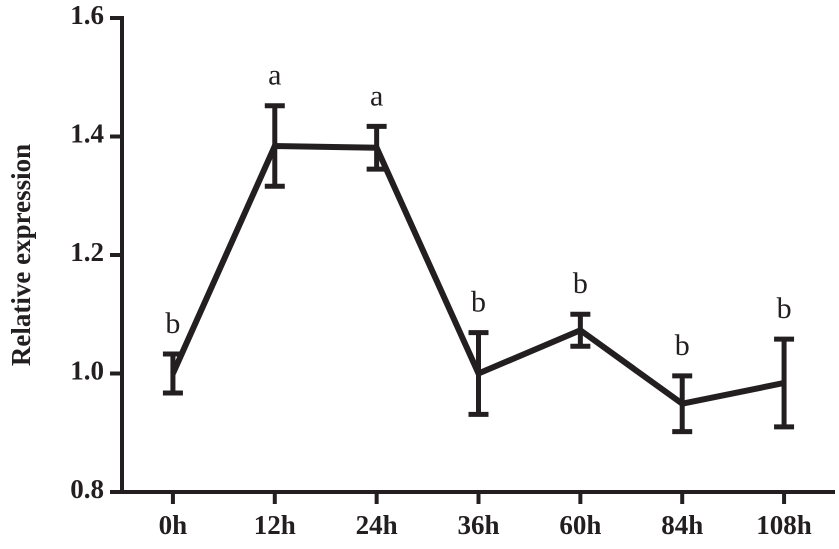  Describe the element at coordinates (682, 525) in the screenshot. I see `x-tick-label: 84h` at that location.